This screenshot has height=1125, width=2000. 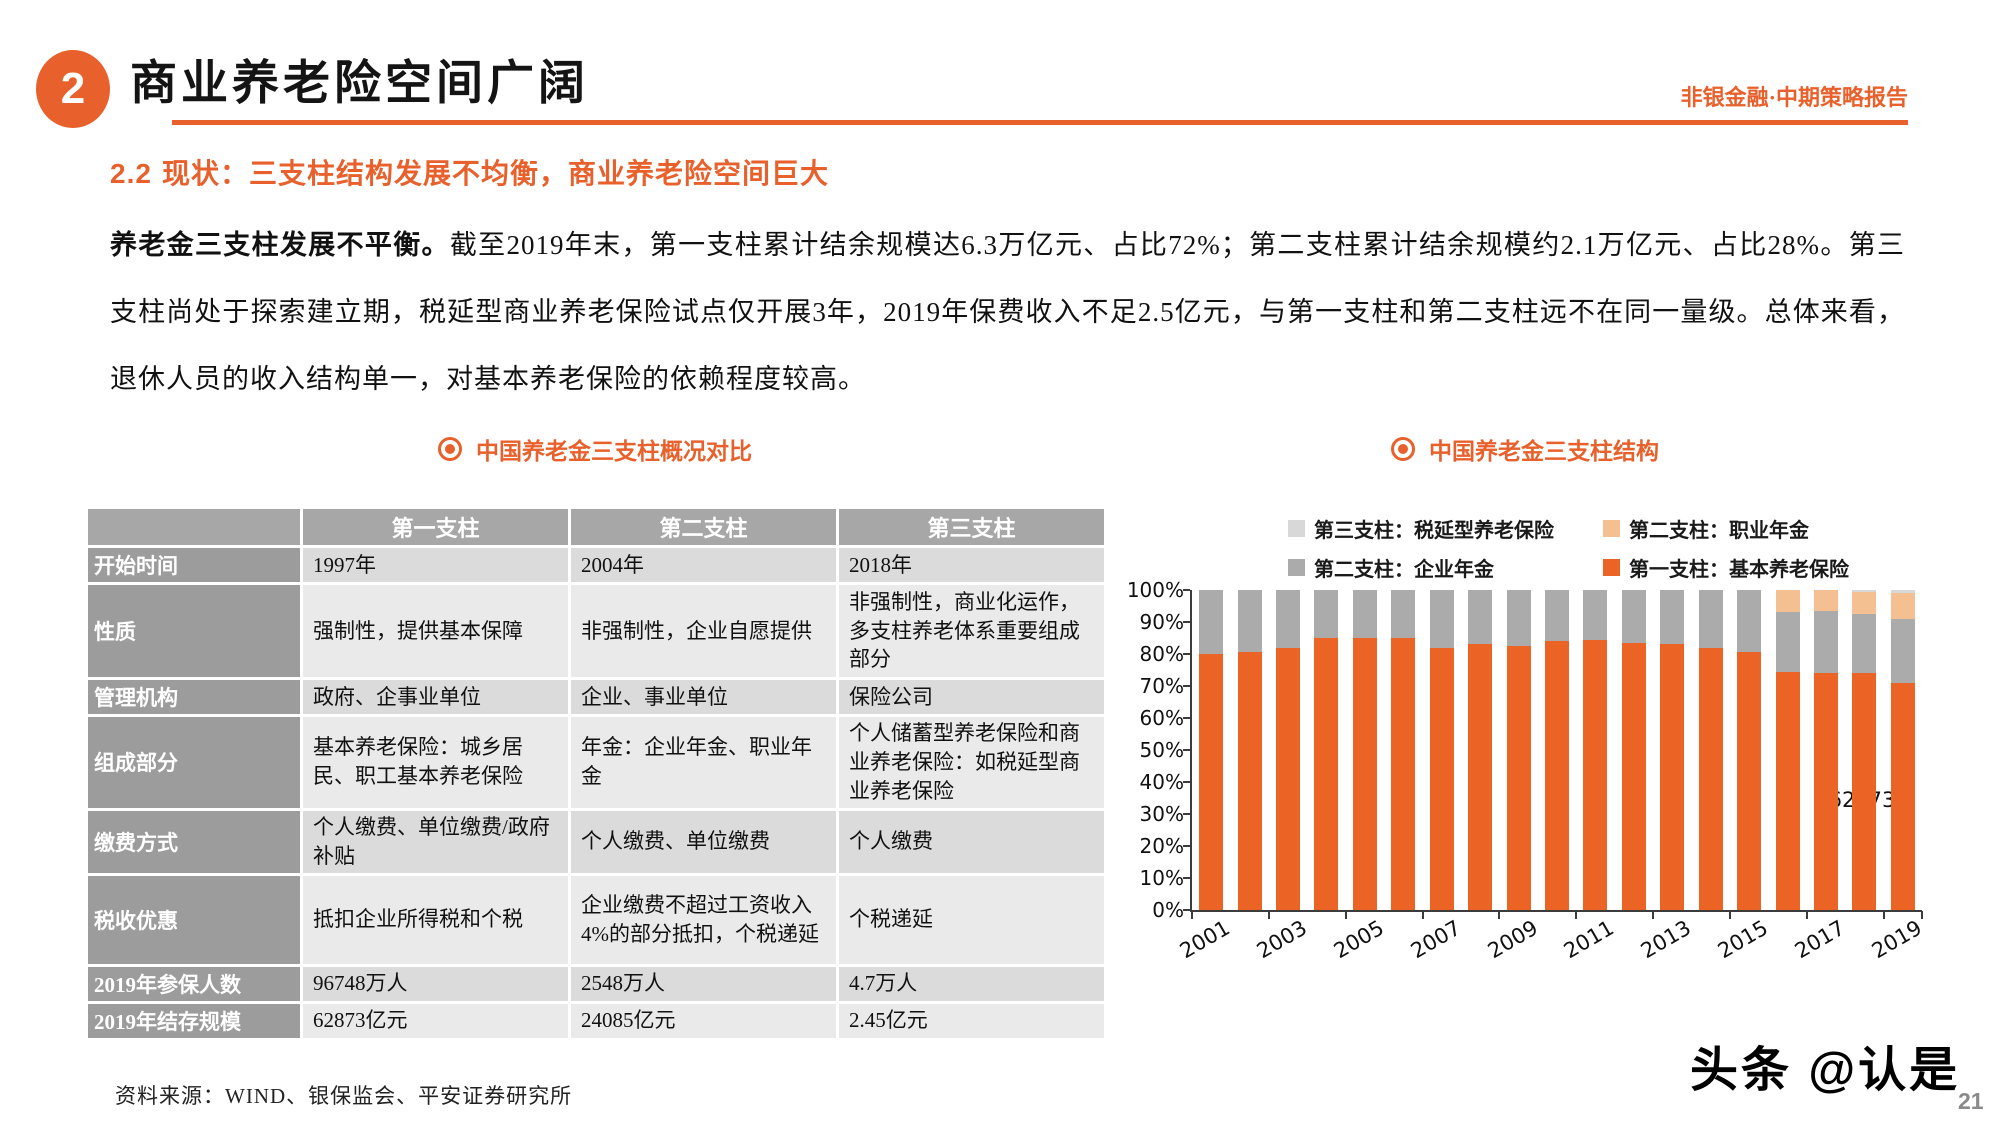 I want to click on table-row-label: 开始时间, so click(x=194, y=565).